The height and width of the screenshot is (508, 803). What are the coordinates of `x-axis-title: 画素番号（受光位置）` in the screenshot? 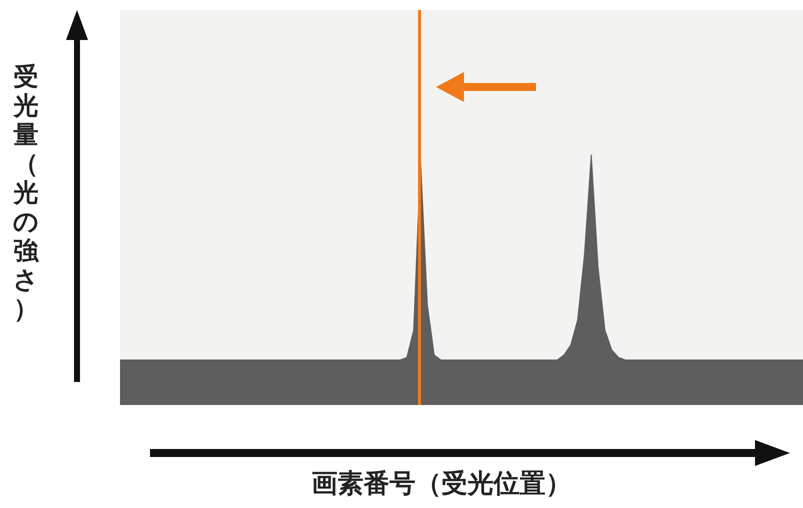 It's located at (441, 484).